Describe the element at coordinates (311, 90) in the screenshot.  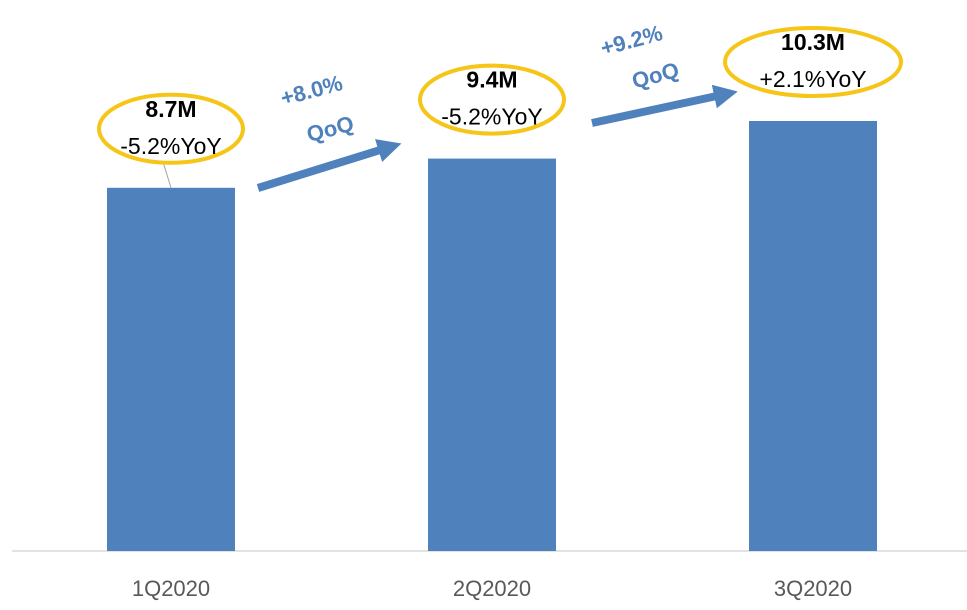
I see `qoq-change: +8.0%` at that location.